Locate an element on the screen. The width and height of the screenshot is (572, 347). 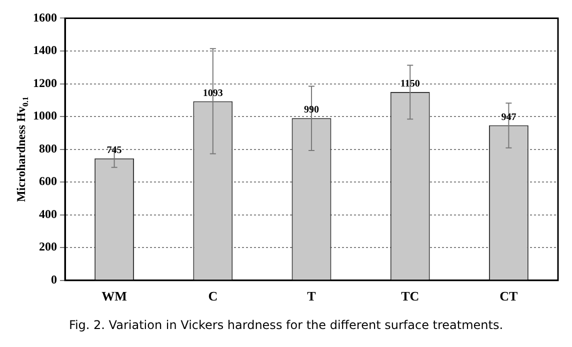
y-tick-label: 0 is located at coordinates (54, 279).